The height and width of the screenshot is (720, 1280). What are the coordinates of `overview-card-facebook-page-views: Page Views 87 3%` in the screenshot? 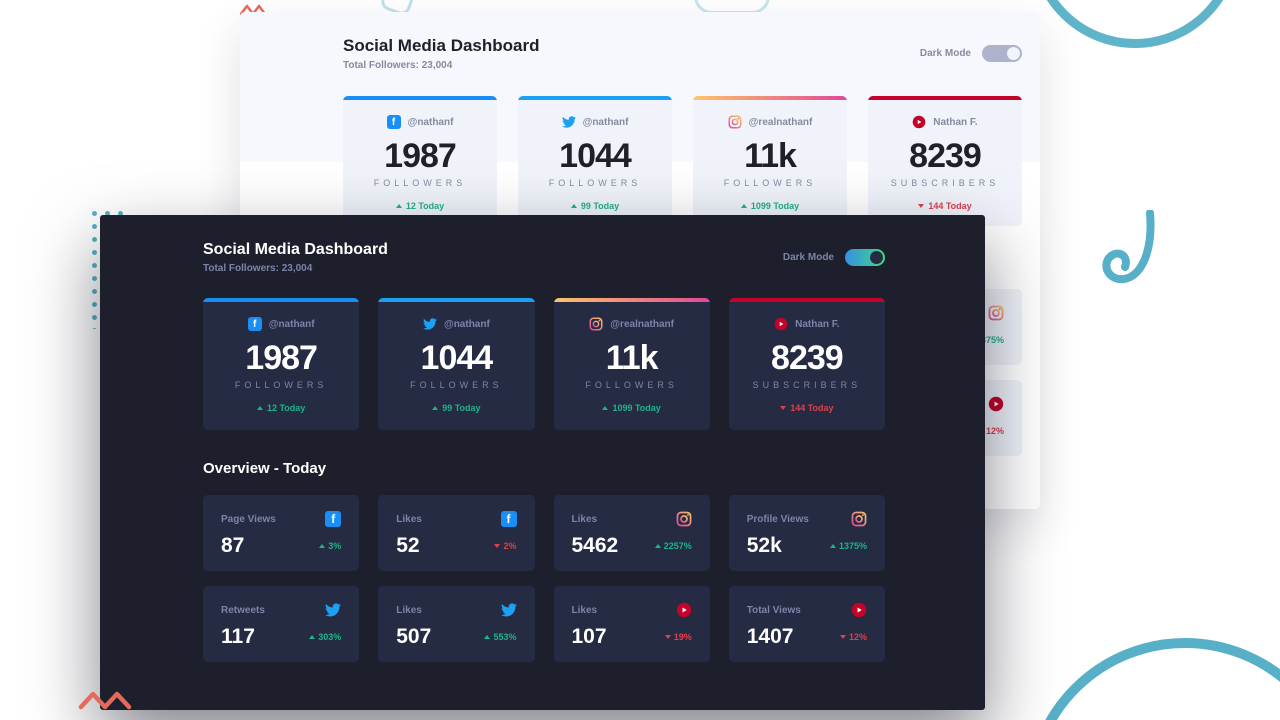 It's located at (281, 533).